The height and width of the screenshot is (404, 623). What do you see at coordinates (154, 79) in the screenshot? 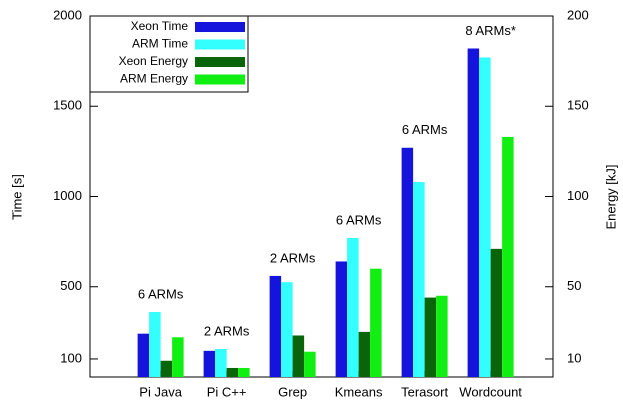
I see `legend-label: ARM Energy` at bounding box center [154, 79].